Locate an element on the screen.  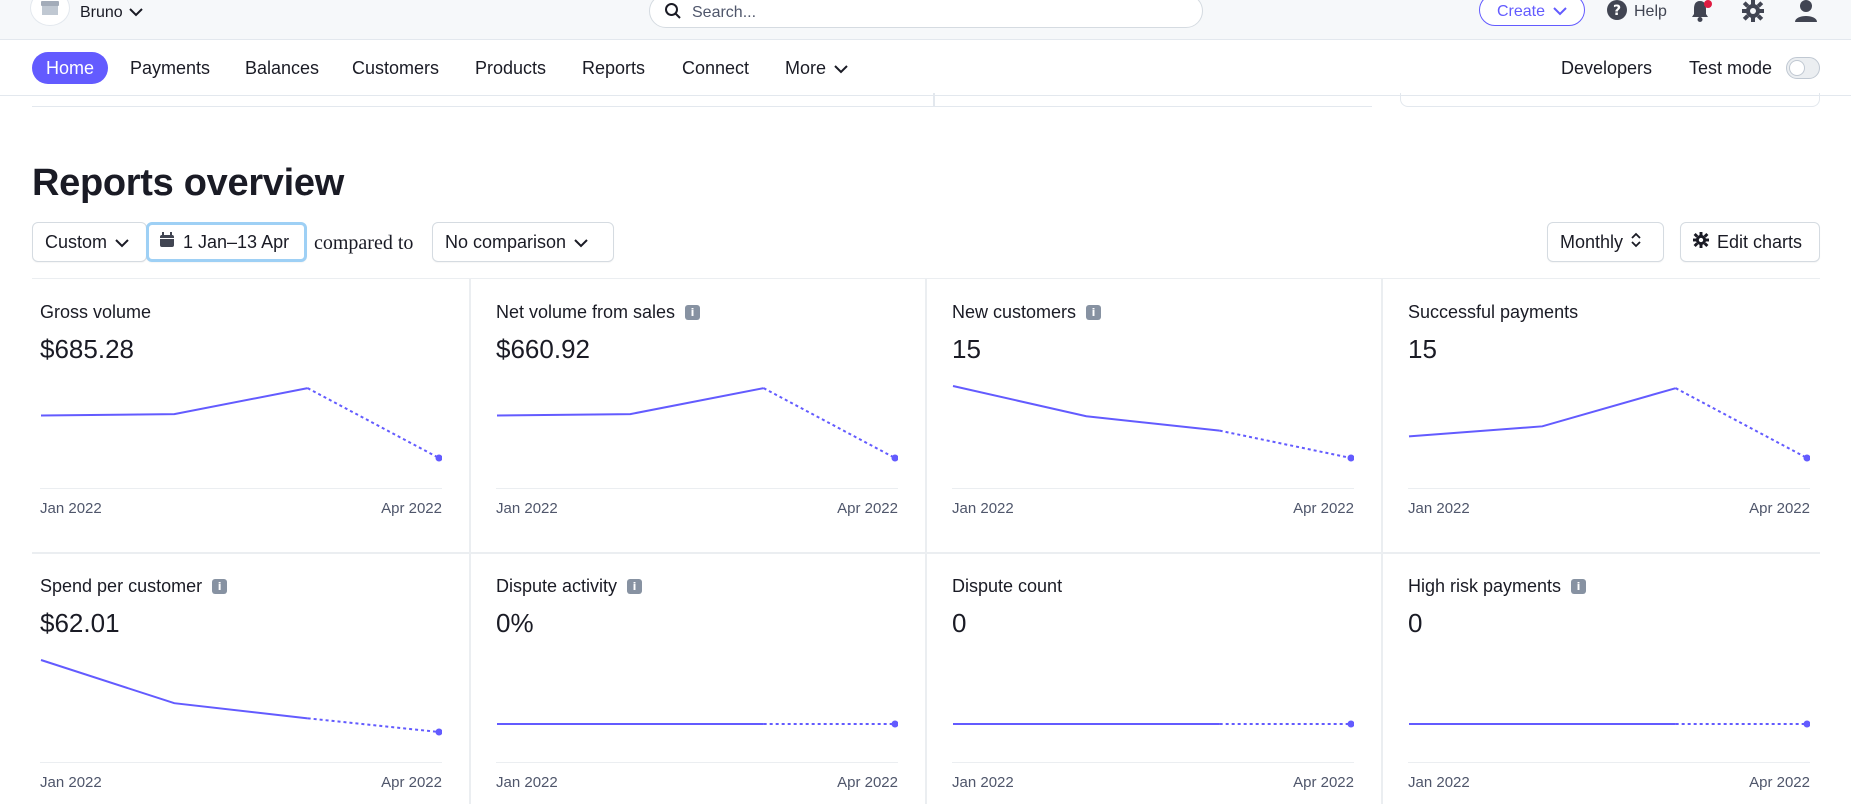
metric-card-high-risk-payments: High risk payments i 0 Jan 2022 Apr 2022 is located at coordinates (1609, 678).